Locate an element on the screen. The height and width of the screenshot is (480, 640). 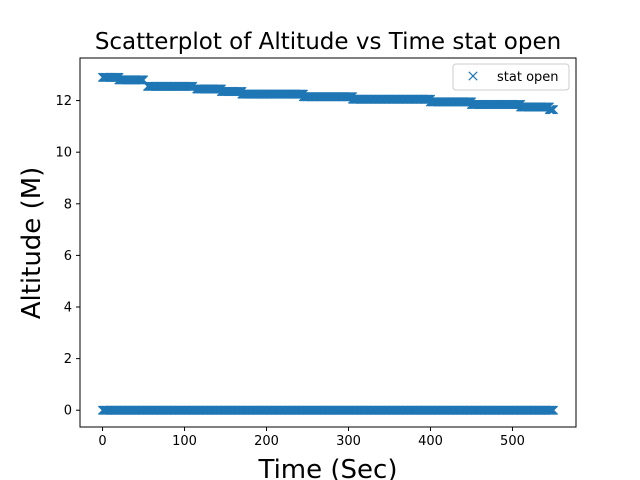
y-axis-ticks: 0 2 4 6 8 10 12 is located at coordinates (67, 256).